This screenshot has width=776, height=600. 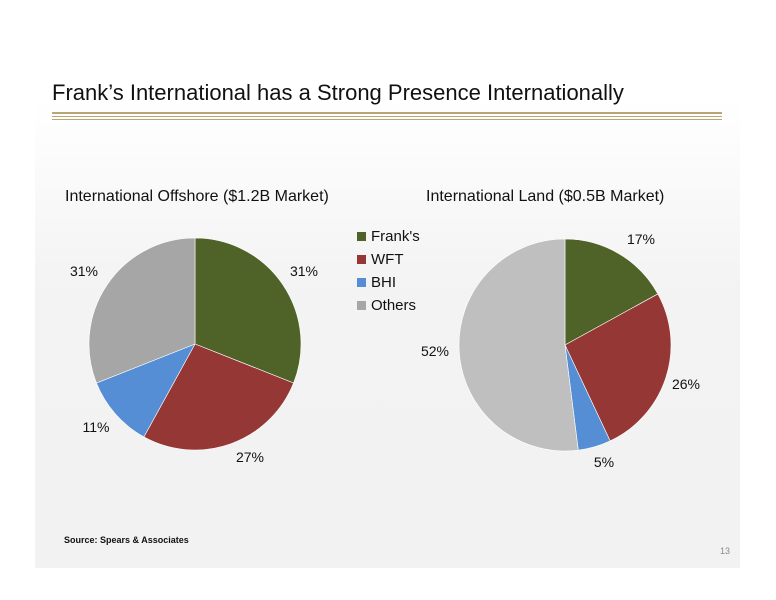 I want to click on land-slice-wft, so click(x=618, y=367).